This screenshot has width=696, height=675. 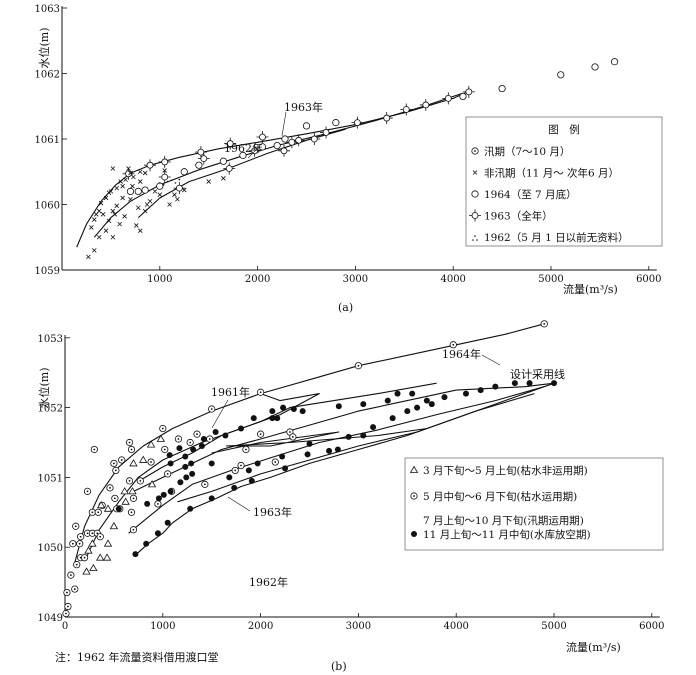 What do you see at coordinates (651, 626) in the screenshot?
I see `x-tick-label: 6000` at bounding box center [651, 626].